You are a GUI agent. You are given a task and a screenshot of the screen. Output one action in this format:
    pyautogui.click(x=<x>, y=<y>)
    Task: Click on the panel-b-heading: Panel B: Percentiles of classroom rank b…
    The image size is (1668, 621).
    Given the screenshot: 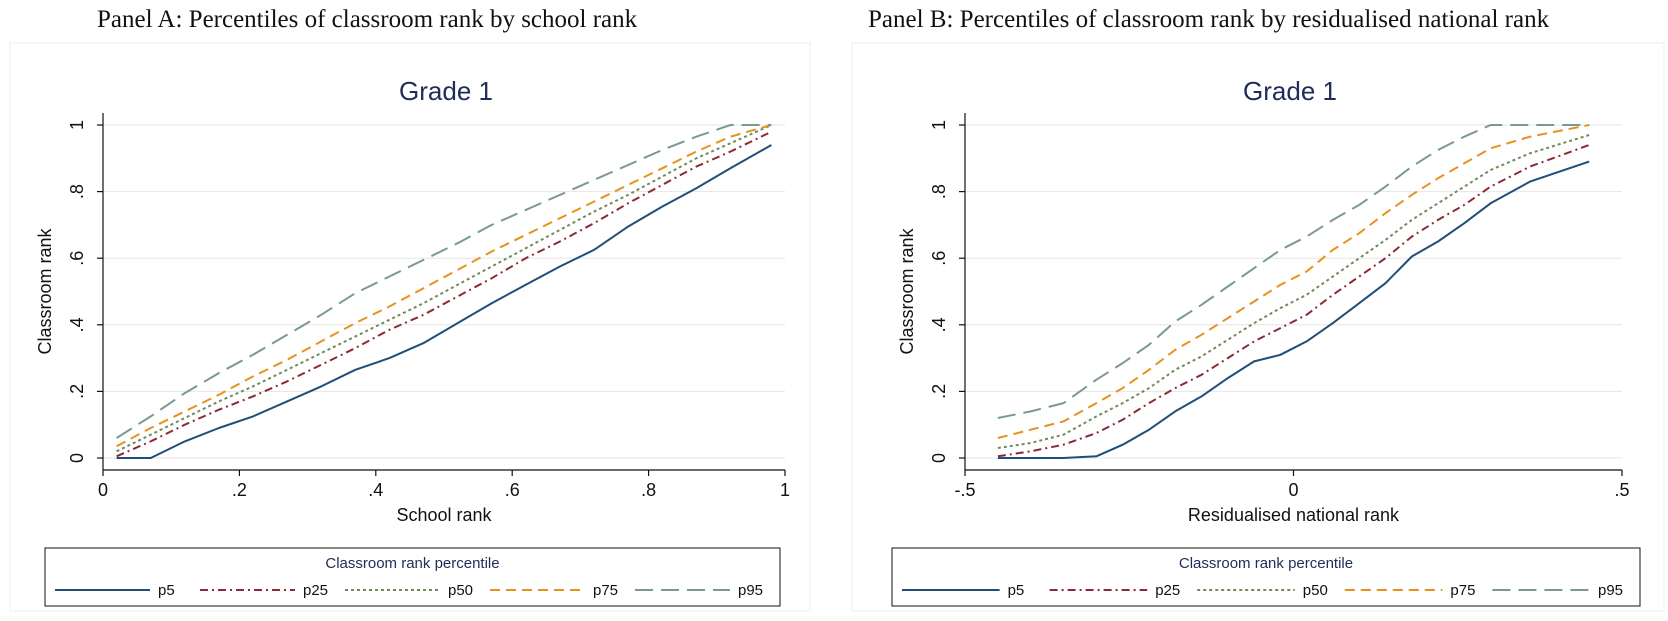 What is the action you would take?
    pyautogui.click(x=1209, y=19)
    